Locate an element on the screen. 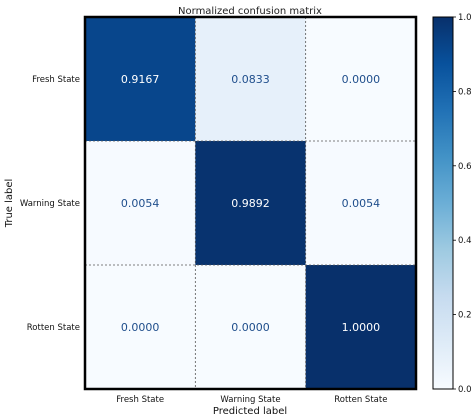  y-axis-label: True label is located at coordinates (9, 204).